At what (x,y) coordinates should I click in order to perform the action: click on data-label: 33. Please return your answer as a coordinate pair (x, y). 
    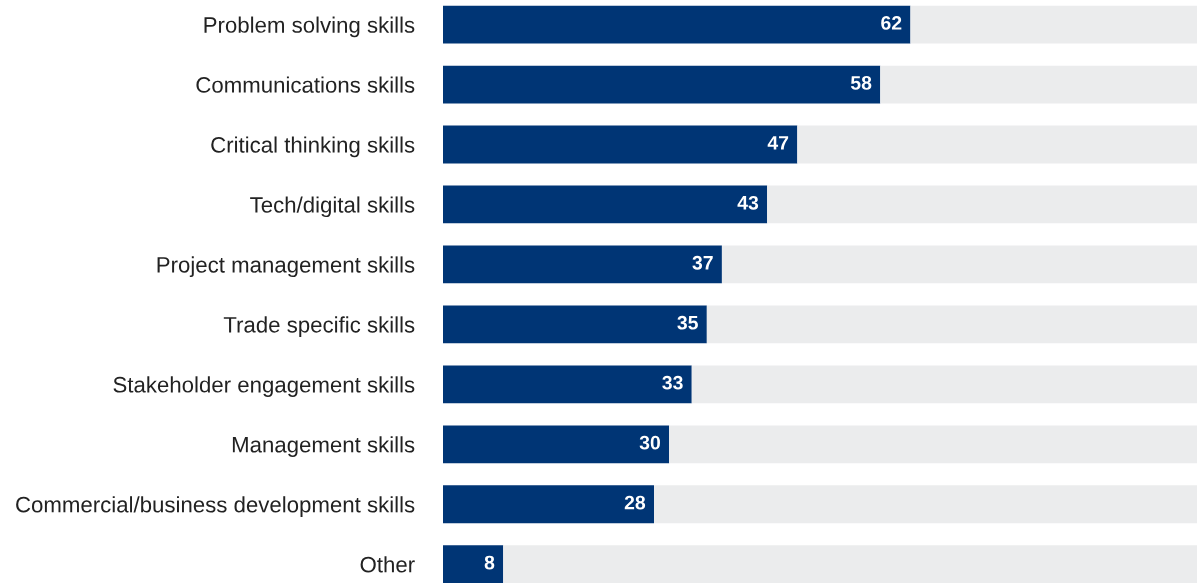
    Looking at the image, I should click on (672, 382).